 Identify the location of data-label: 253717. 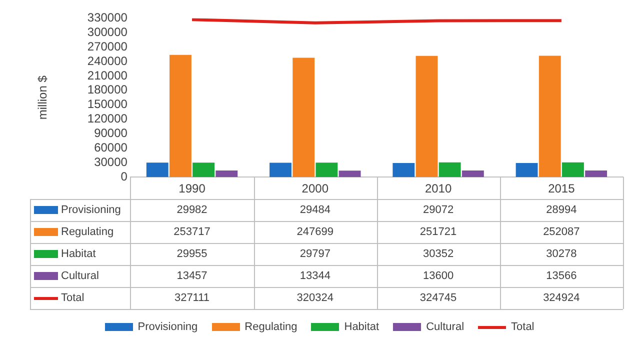
(192, 232).